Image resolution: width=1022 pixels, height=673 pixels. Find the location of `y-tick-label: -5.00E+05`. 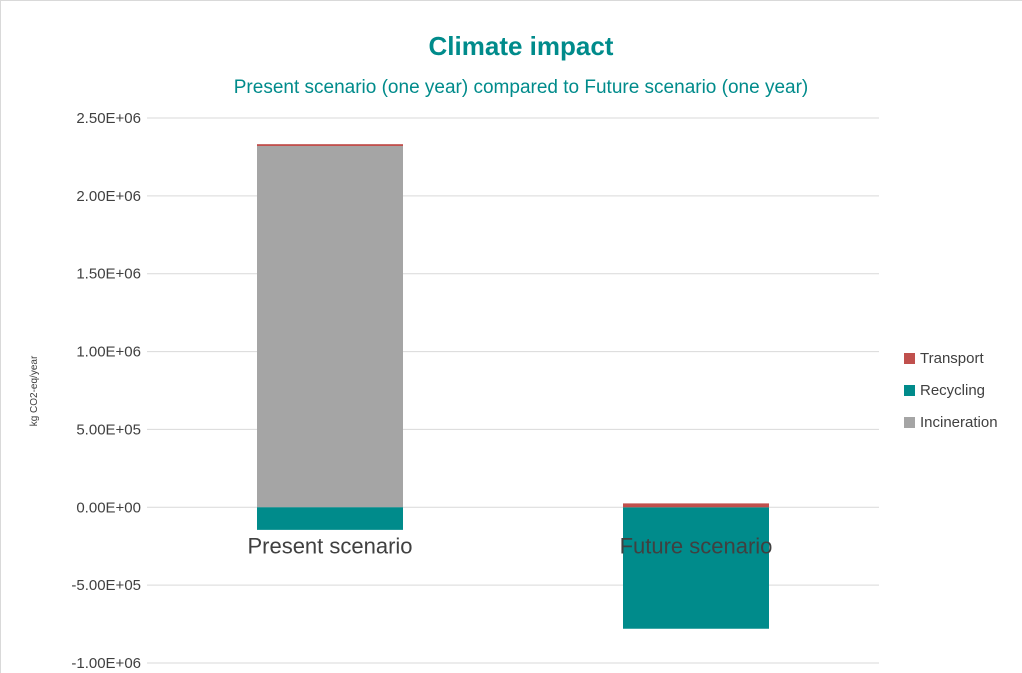

y-tick-label: -5.00E+05 is located at coordinates (106, 585).